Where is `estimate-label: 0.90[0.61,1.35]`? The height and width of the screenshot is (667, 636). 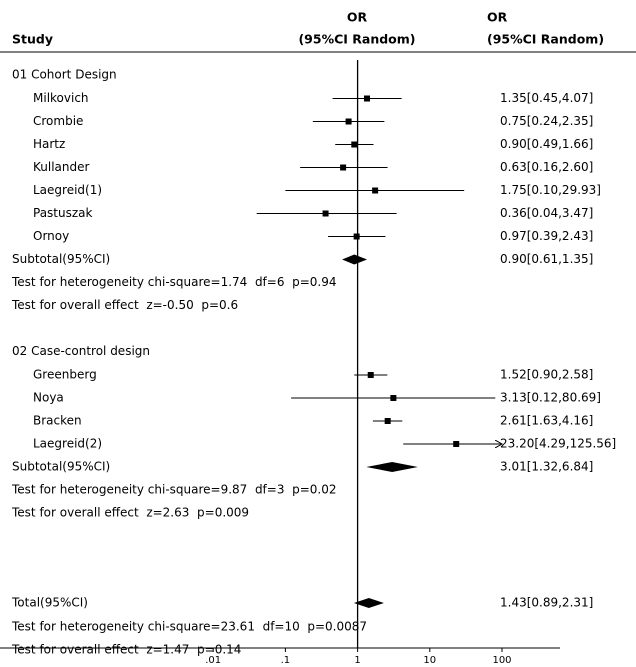 estimate-label: 0.90[0.61,1.35] is located at coordinates (546, 259).